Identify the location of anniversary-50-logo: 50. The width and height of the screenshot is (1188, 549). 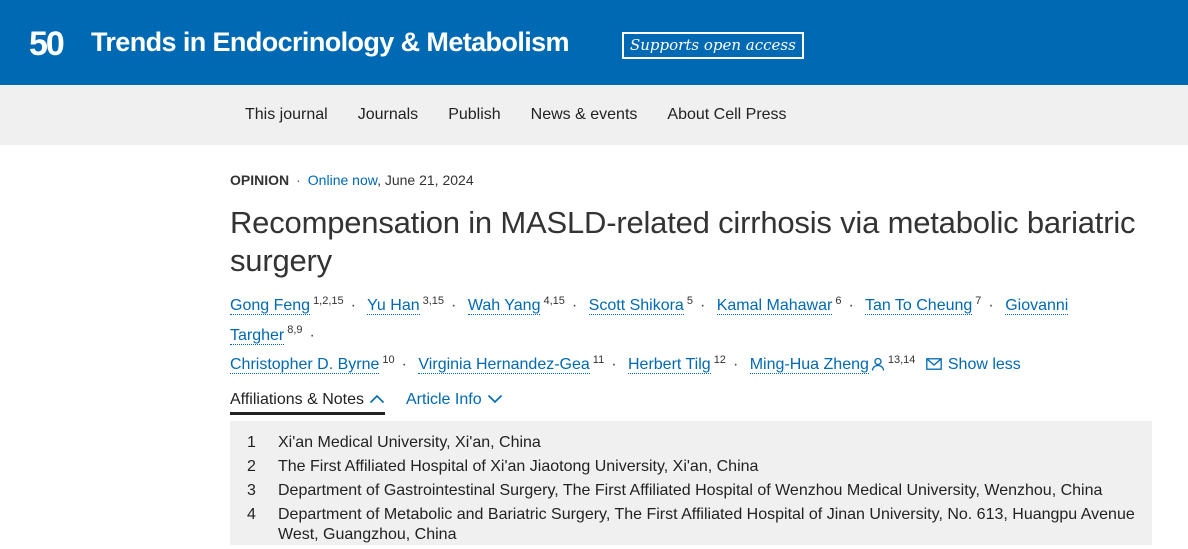
(47, 44).